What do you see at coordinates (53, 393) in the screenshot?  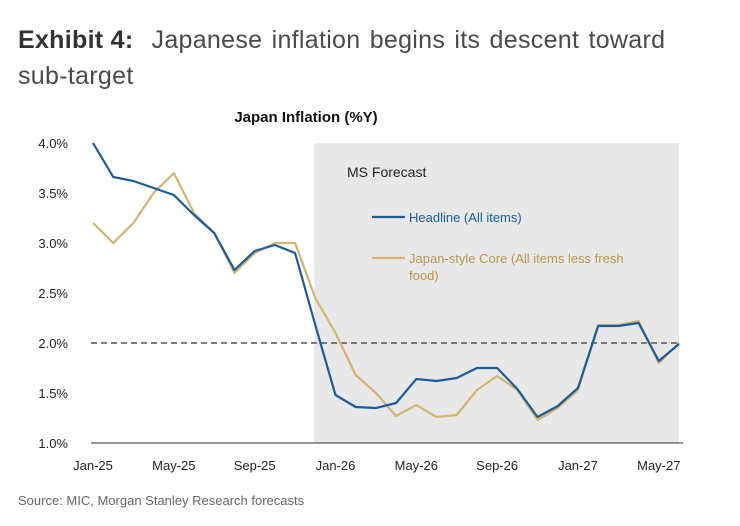 I see `y-tick-label: 1.5%` at bounding box center [53, 393].